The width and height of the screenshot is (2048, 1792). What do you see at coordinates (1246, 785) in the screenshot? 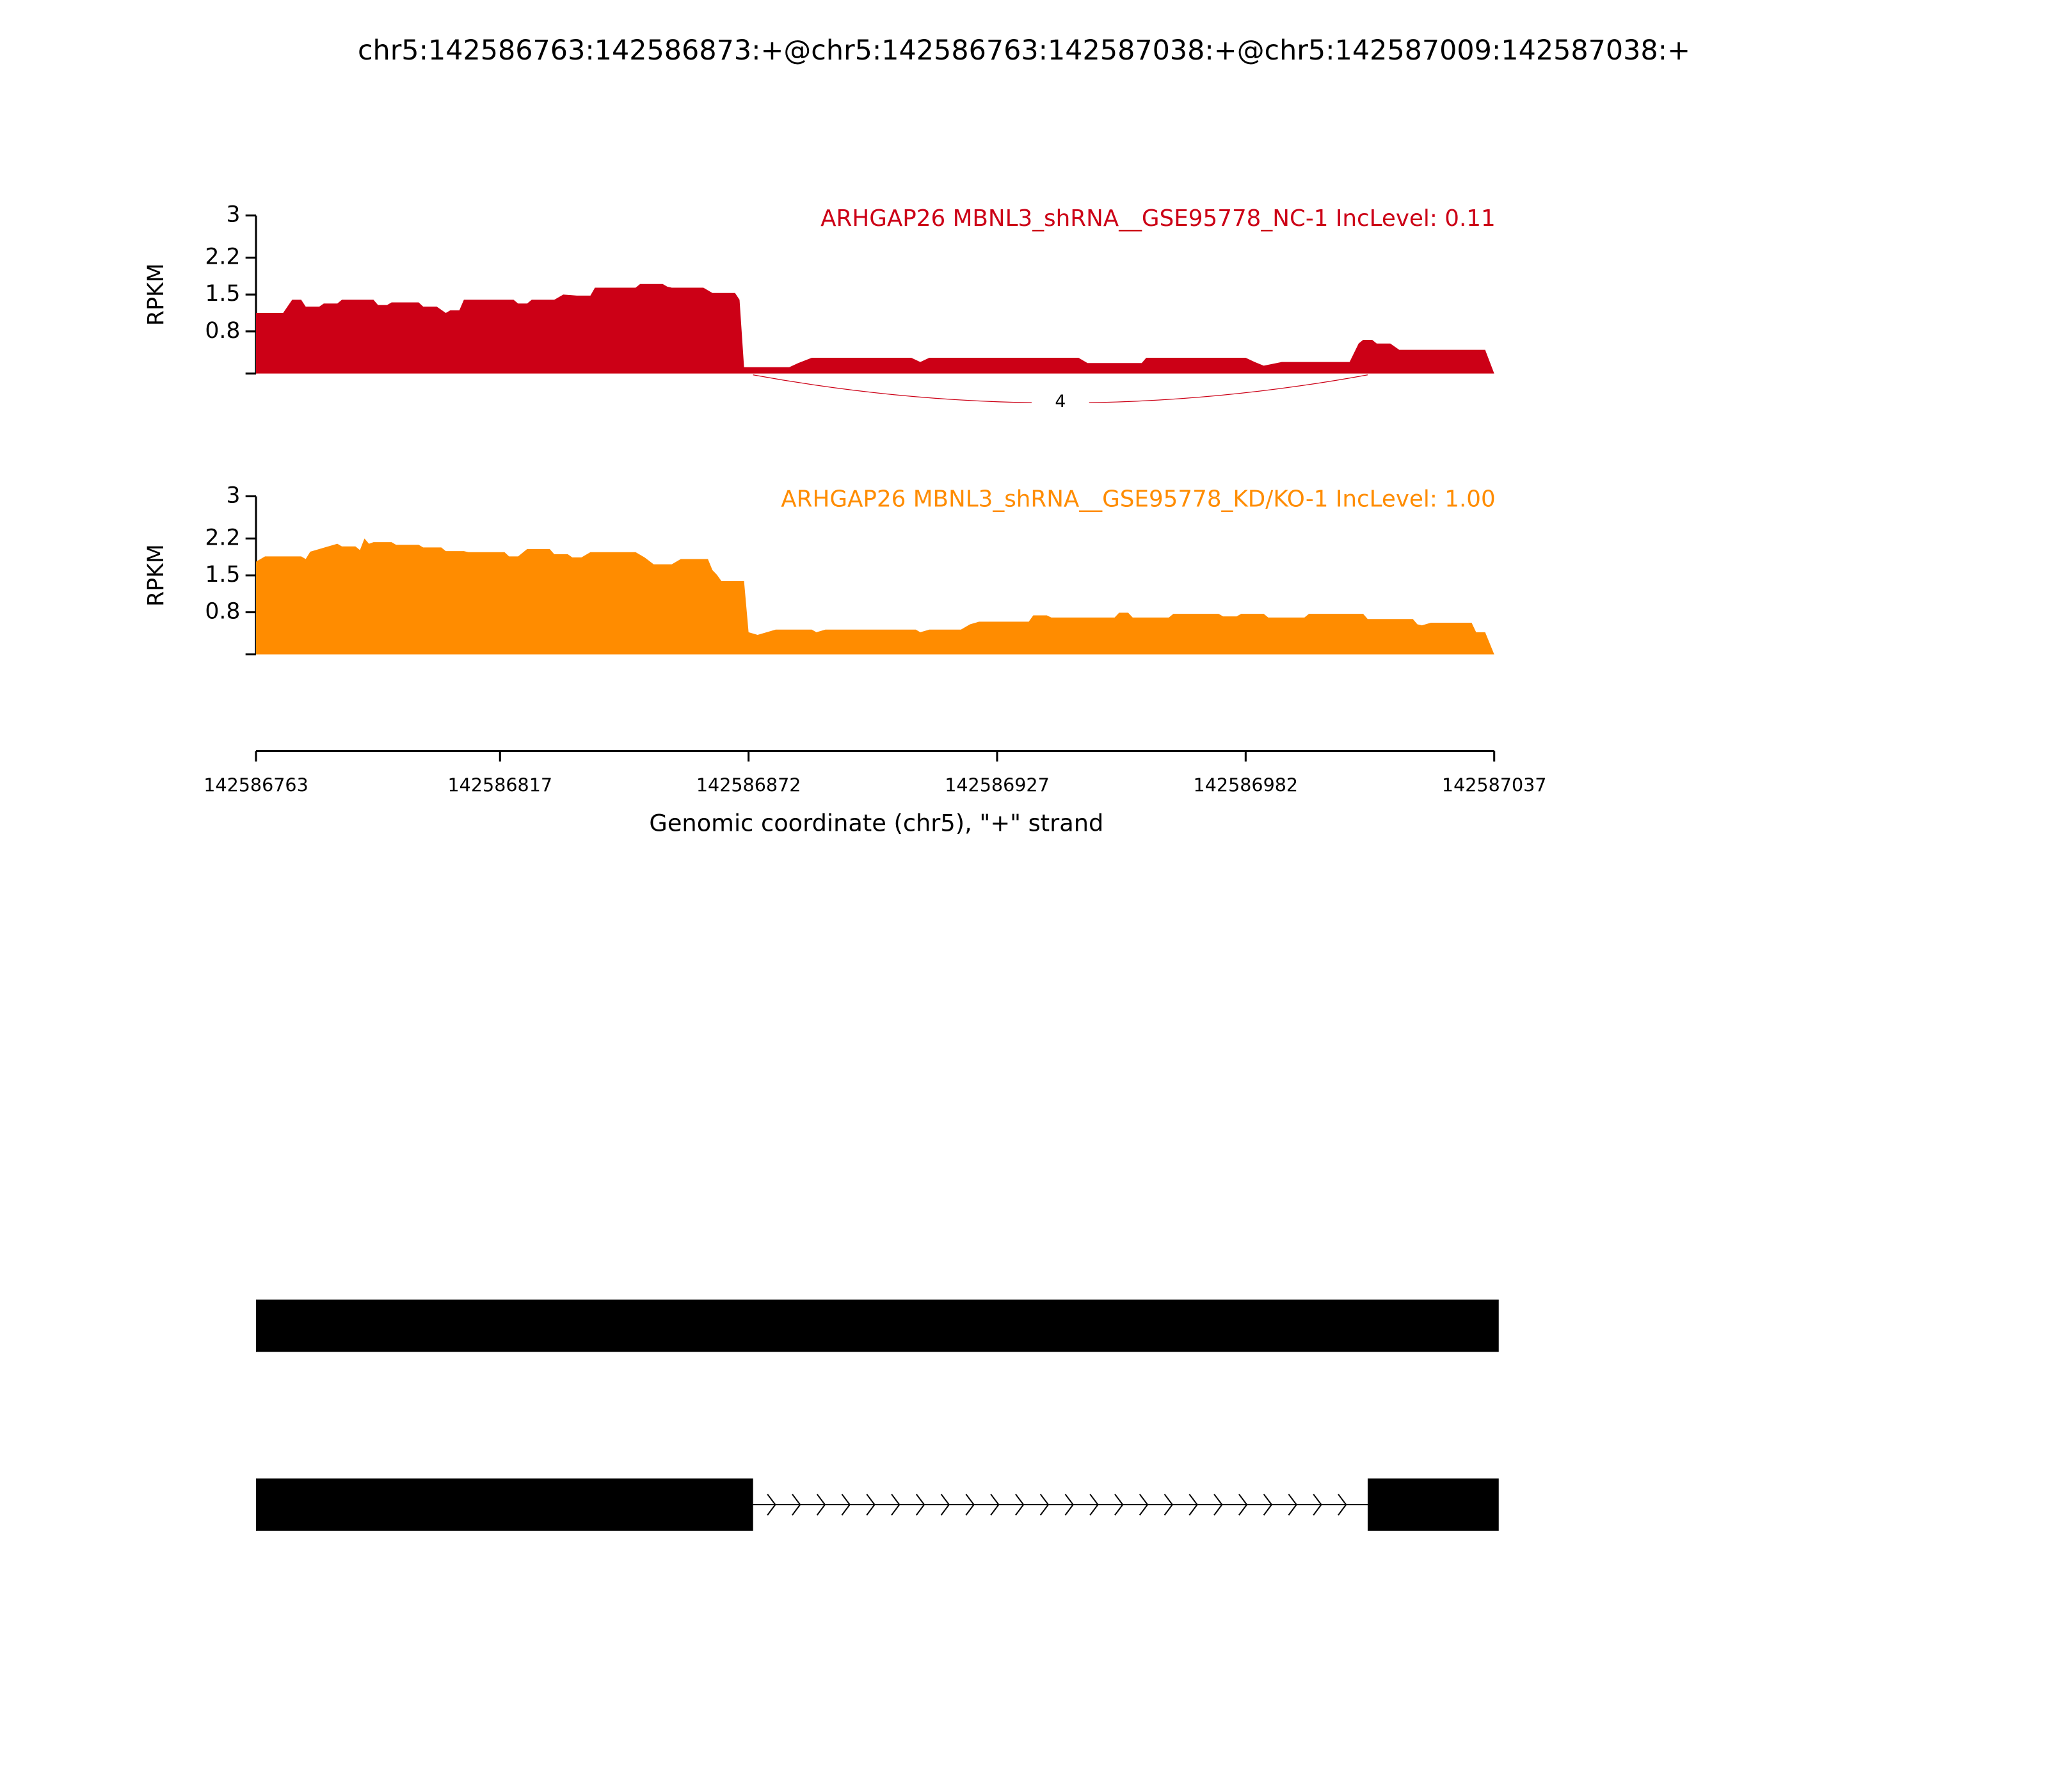
I see `x-tick-label: 142586982` at bounding box center [1246, 785].